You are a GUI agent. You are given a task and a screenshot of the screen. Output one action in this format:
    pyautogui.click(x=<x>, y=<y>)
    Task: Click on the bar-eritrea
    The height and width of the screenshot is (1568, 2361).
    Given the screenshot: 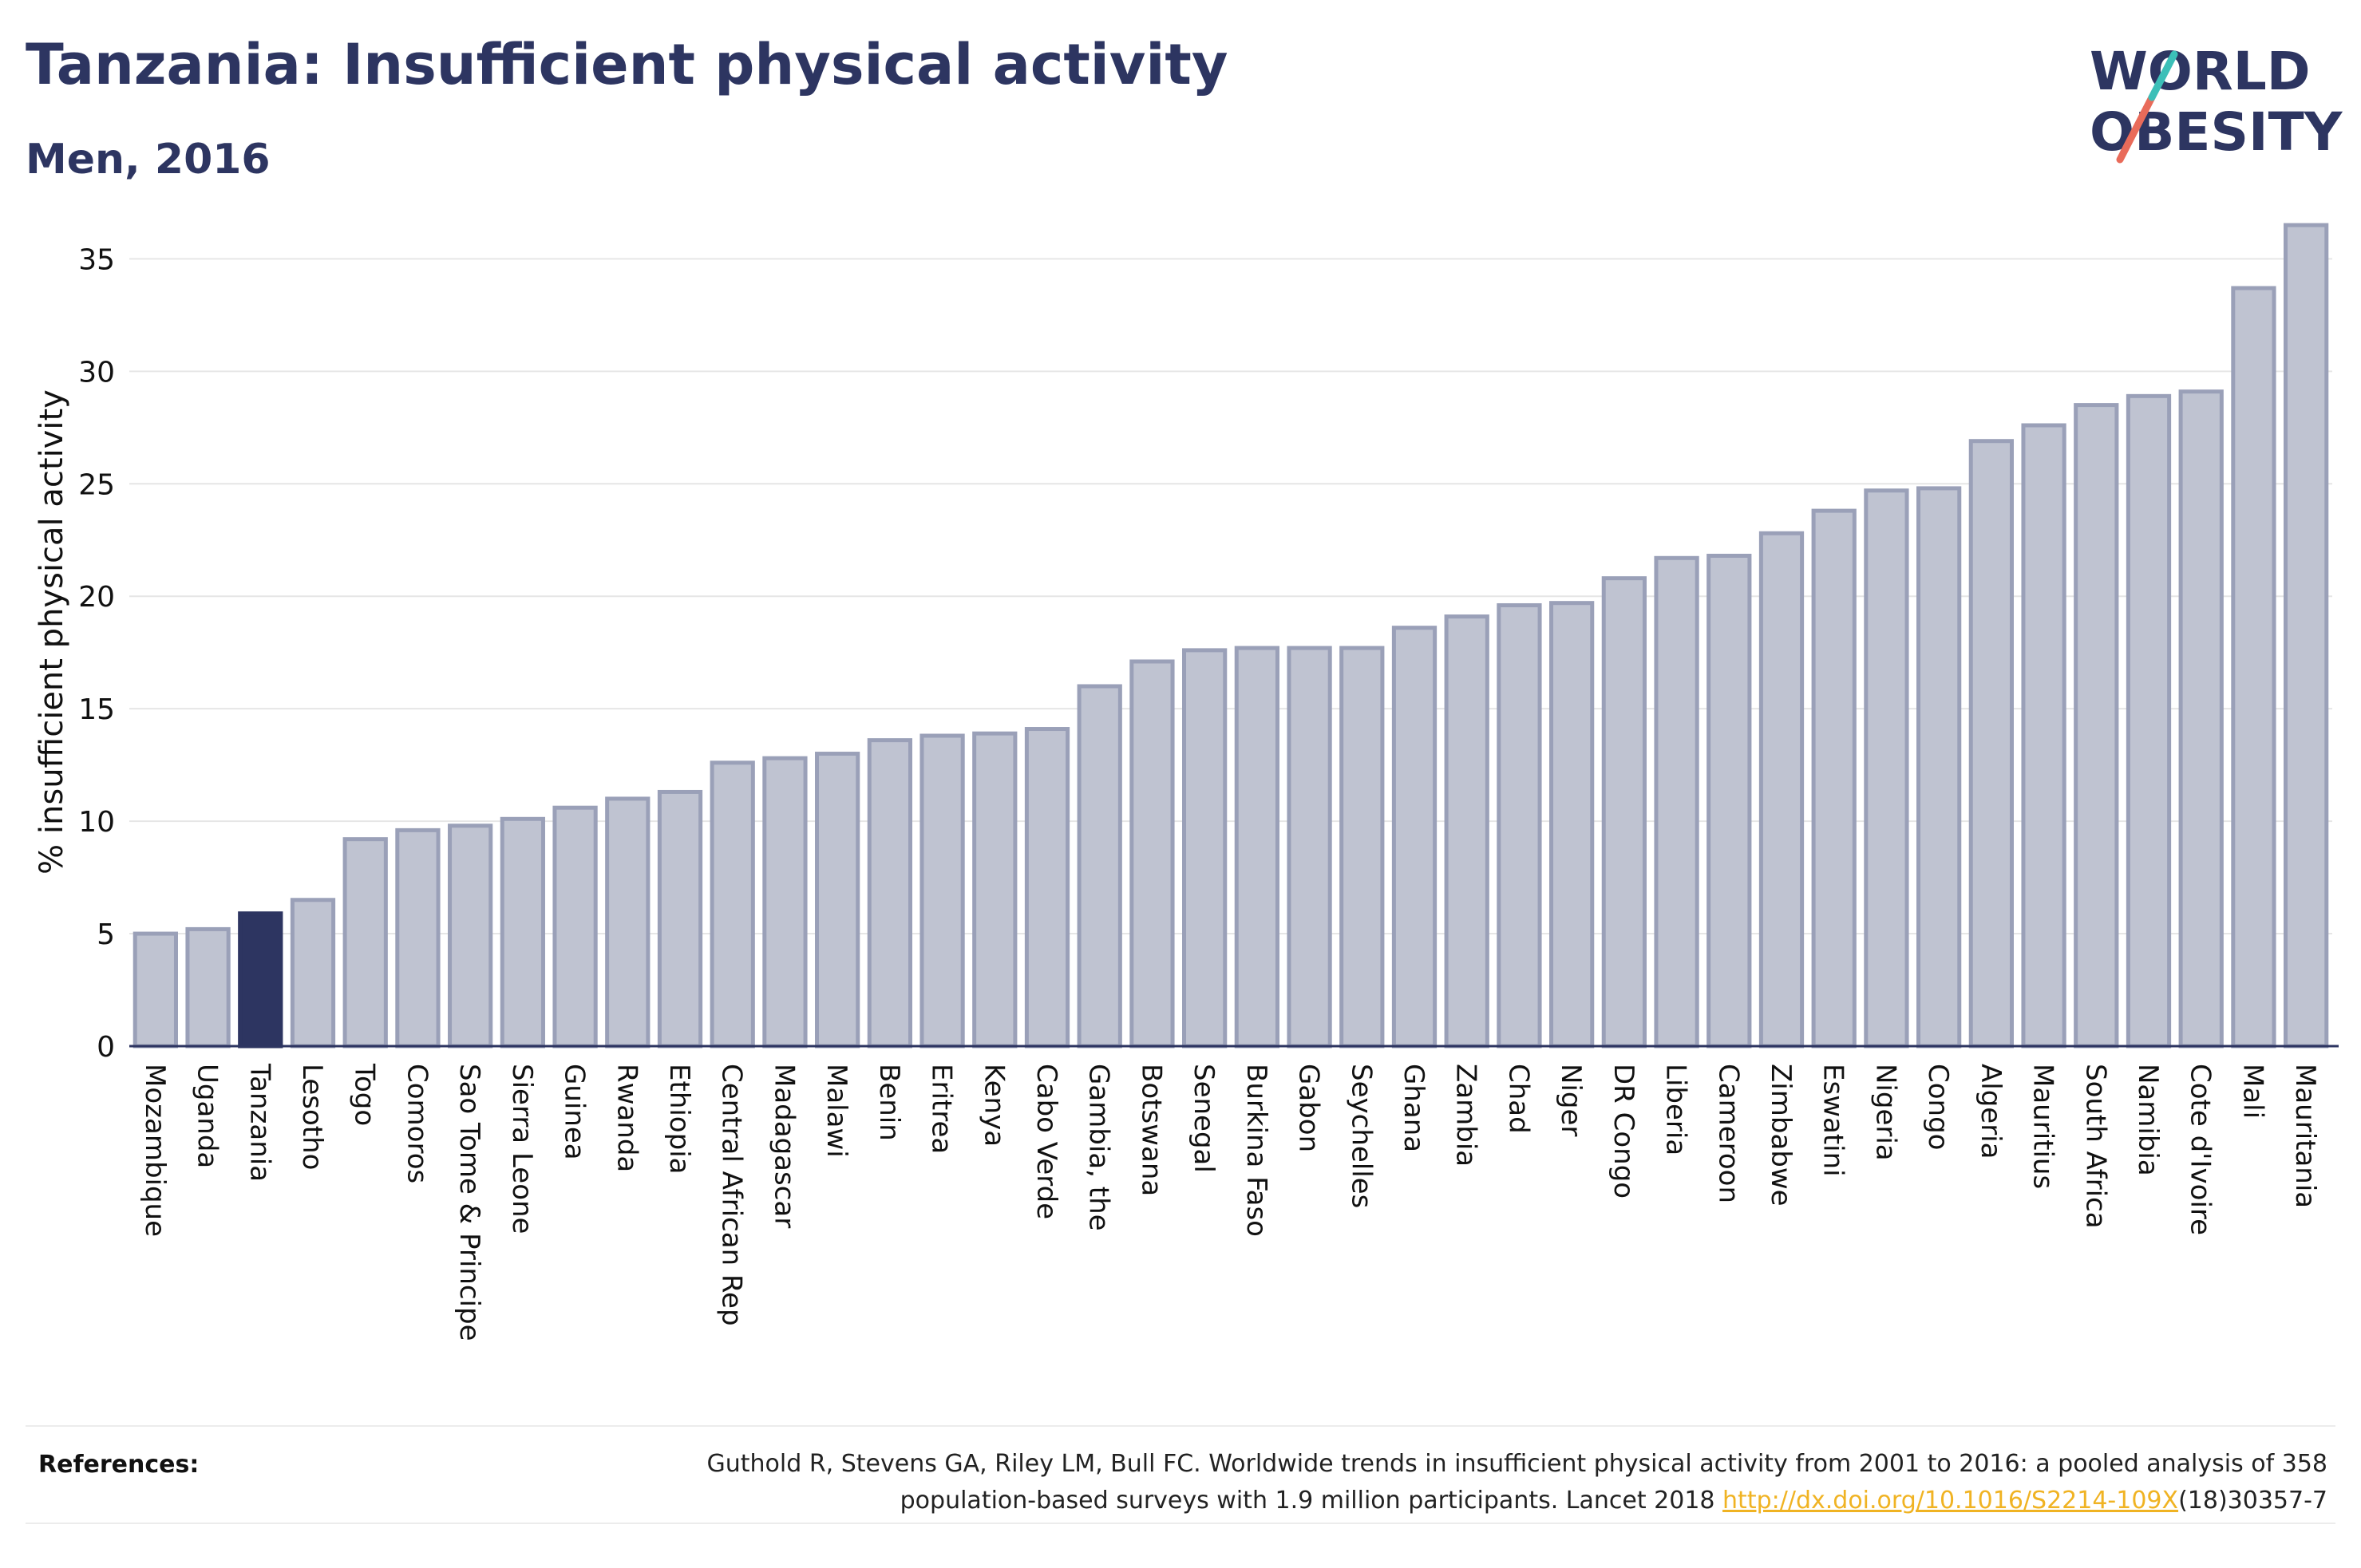 What is the action you would take?
    pyautogui.click(x=942, y=891)
    